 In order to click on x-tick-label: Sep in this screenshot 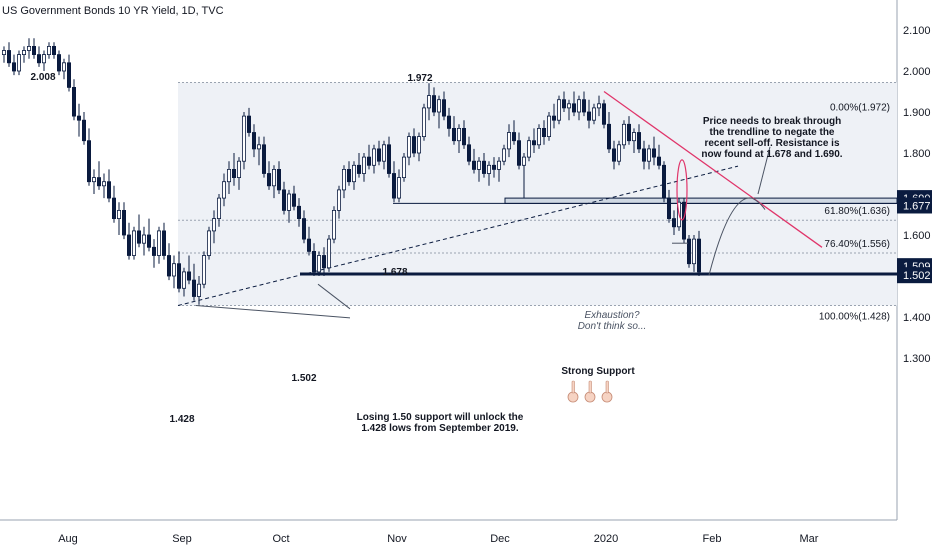, I will do `click(182, 539)`.